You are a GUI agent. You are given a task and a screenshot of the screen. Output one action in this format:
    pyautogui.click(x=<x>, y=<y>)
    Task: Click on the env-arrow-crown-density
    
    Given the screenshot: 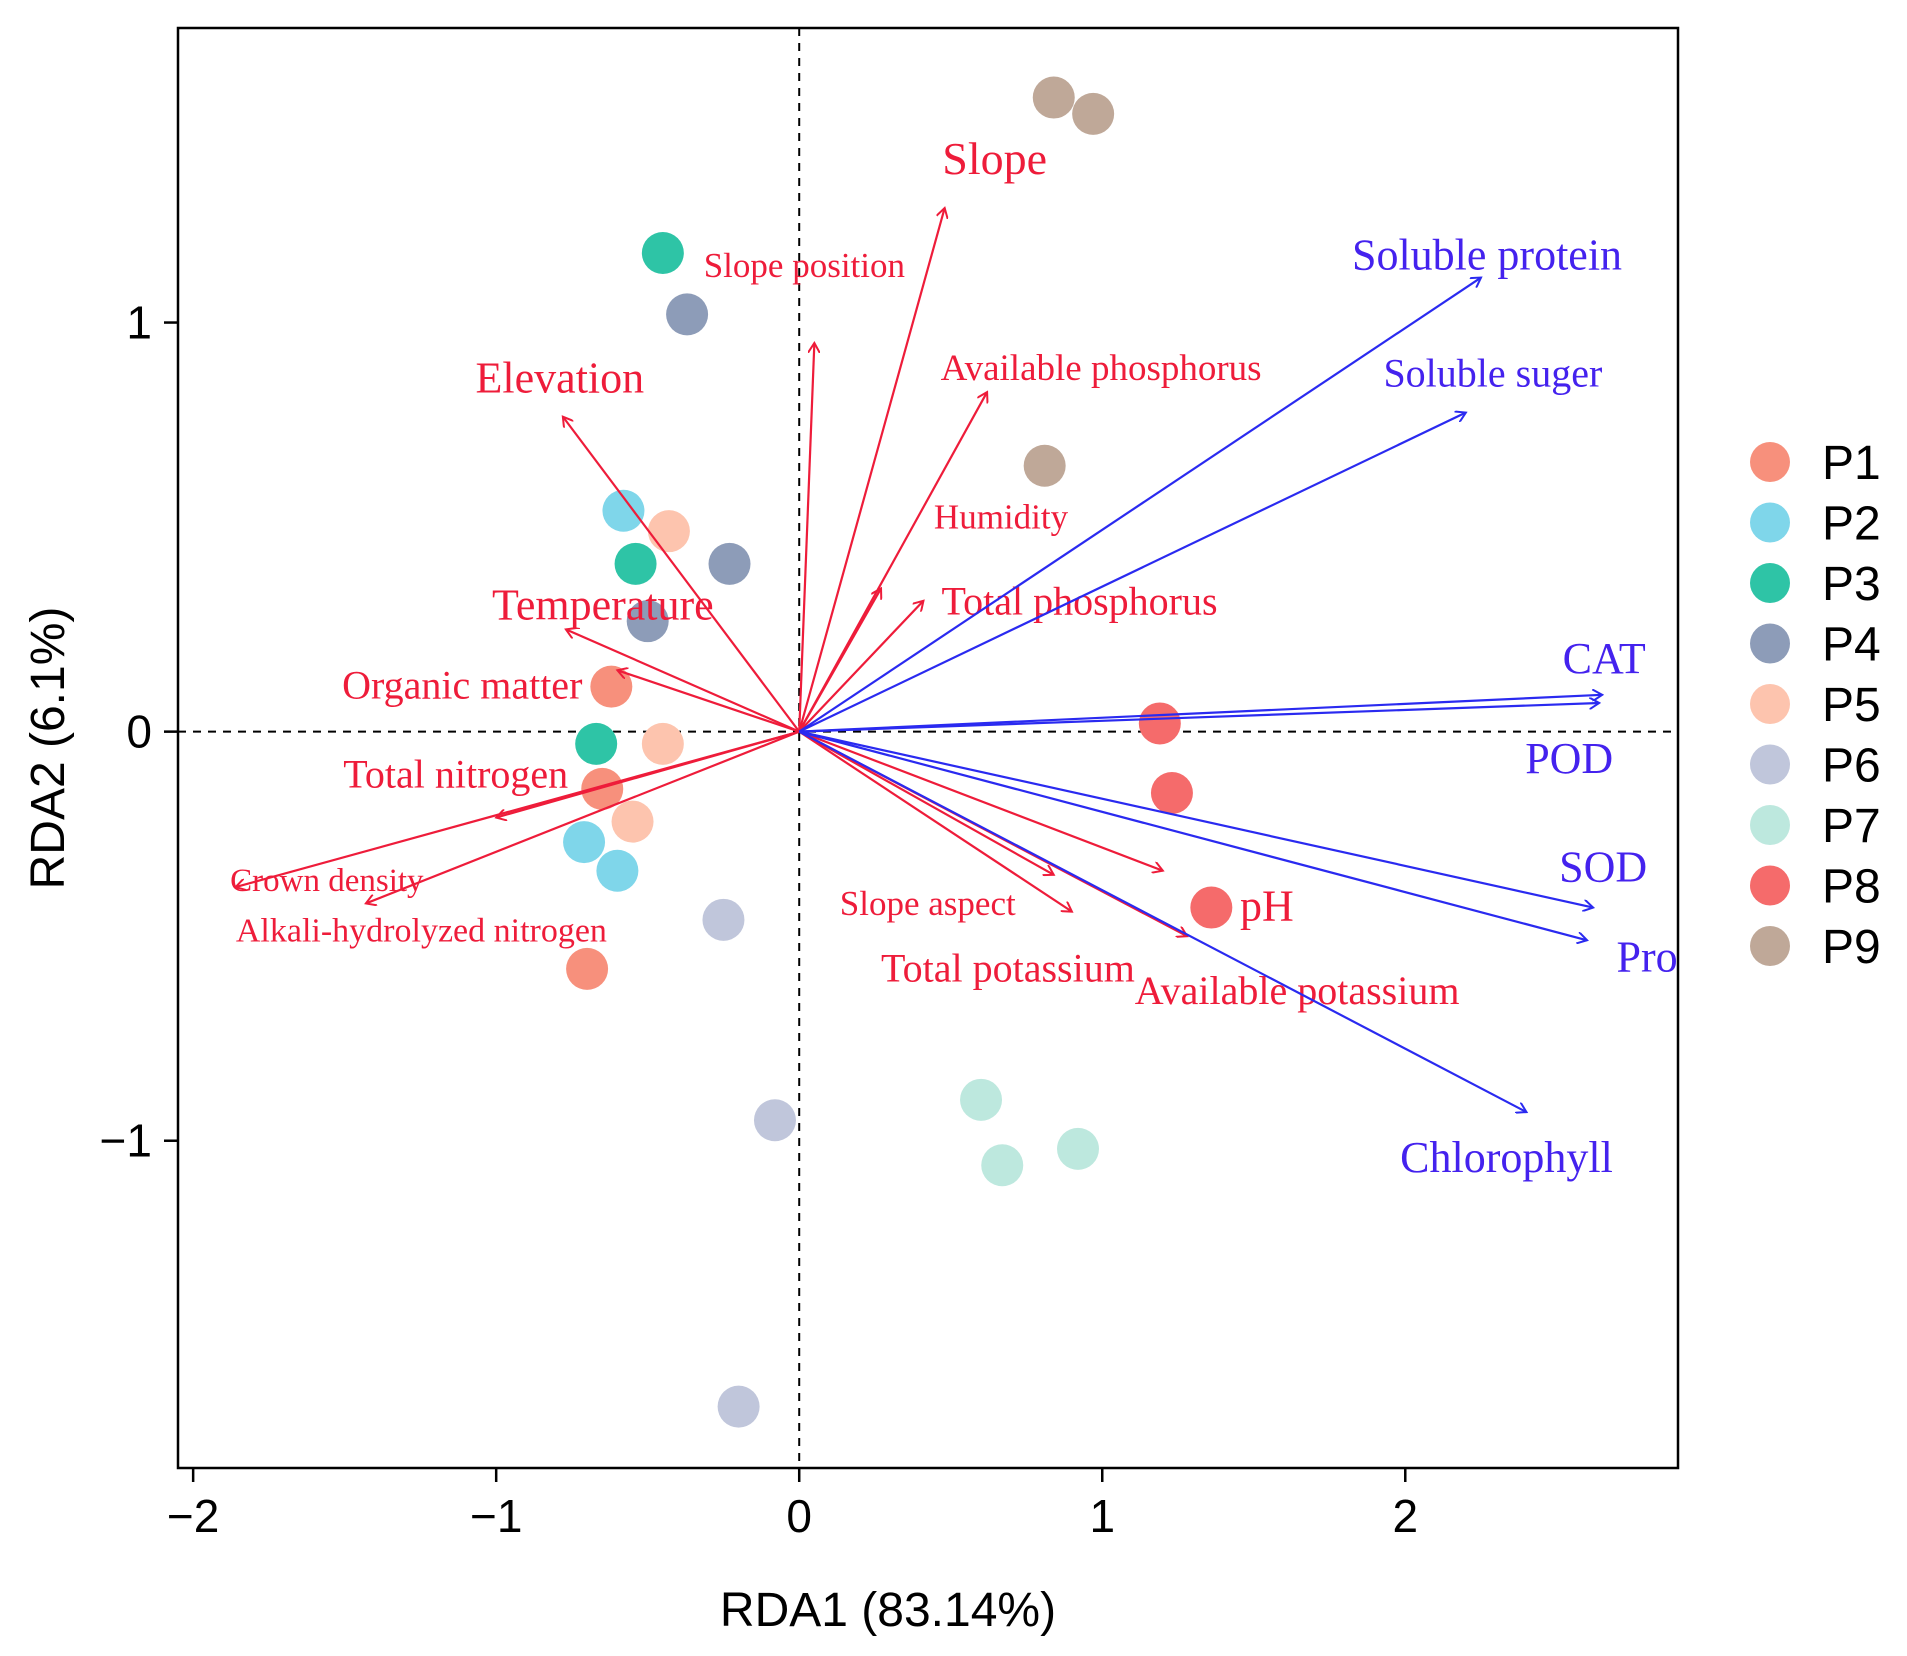 What is the action you would take?
    pyautogui.click(x=518, y=808)
    